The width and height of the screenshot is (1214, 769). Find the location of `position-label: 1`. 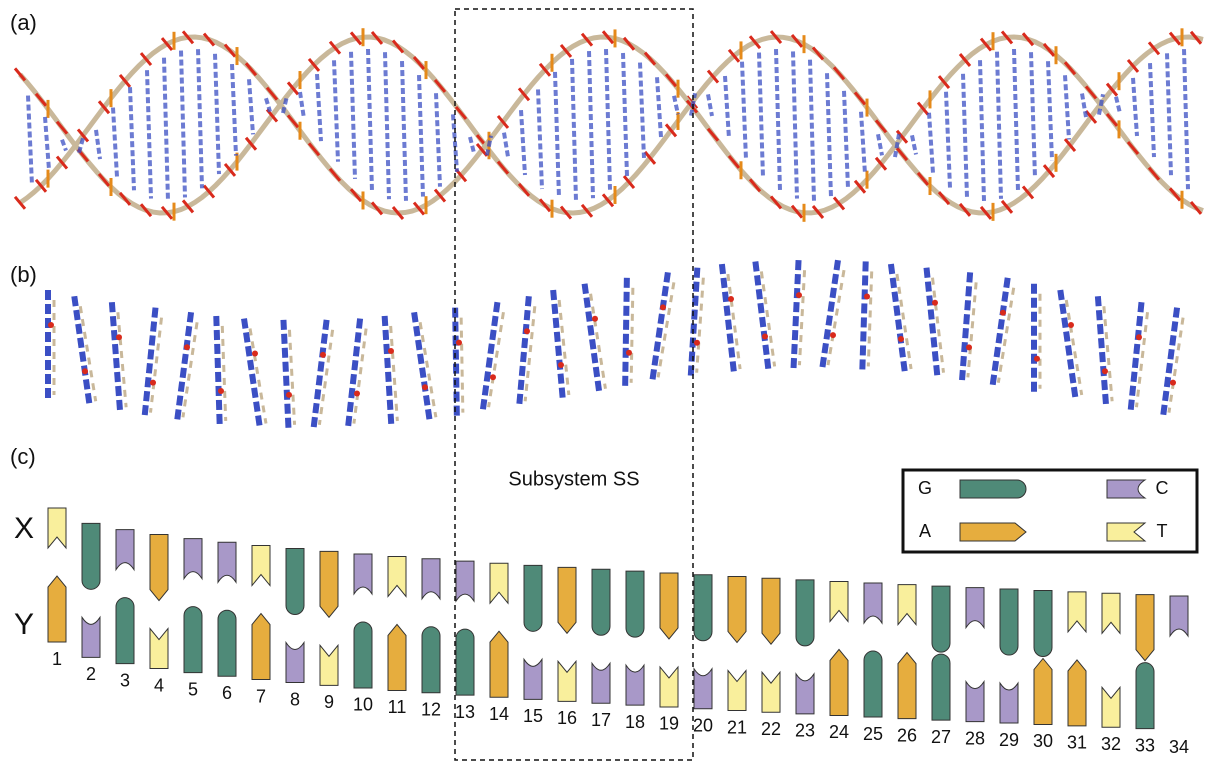

position-label: 1 is located at coordinates (57, 659).